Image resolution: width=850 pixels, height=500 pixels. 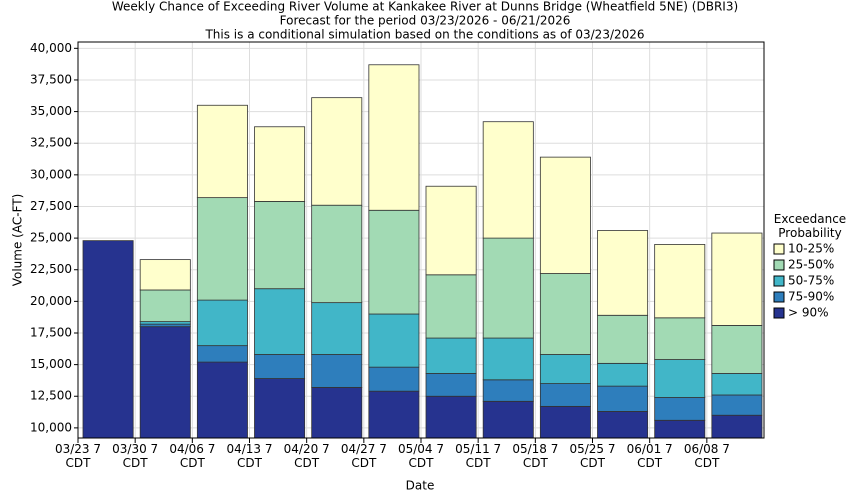 What do you see at coordinates (810, 226) in the screenshot?
I see `legend-title: Exceedance Probability` at bounding box center [810, 226].